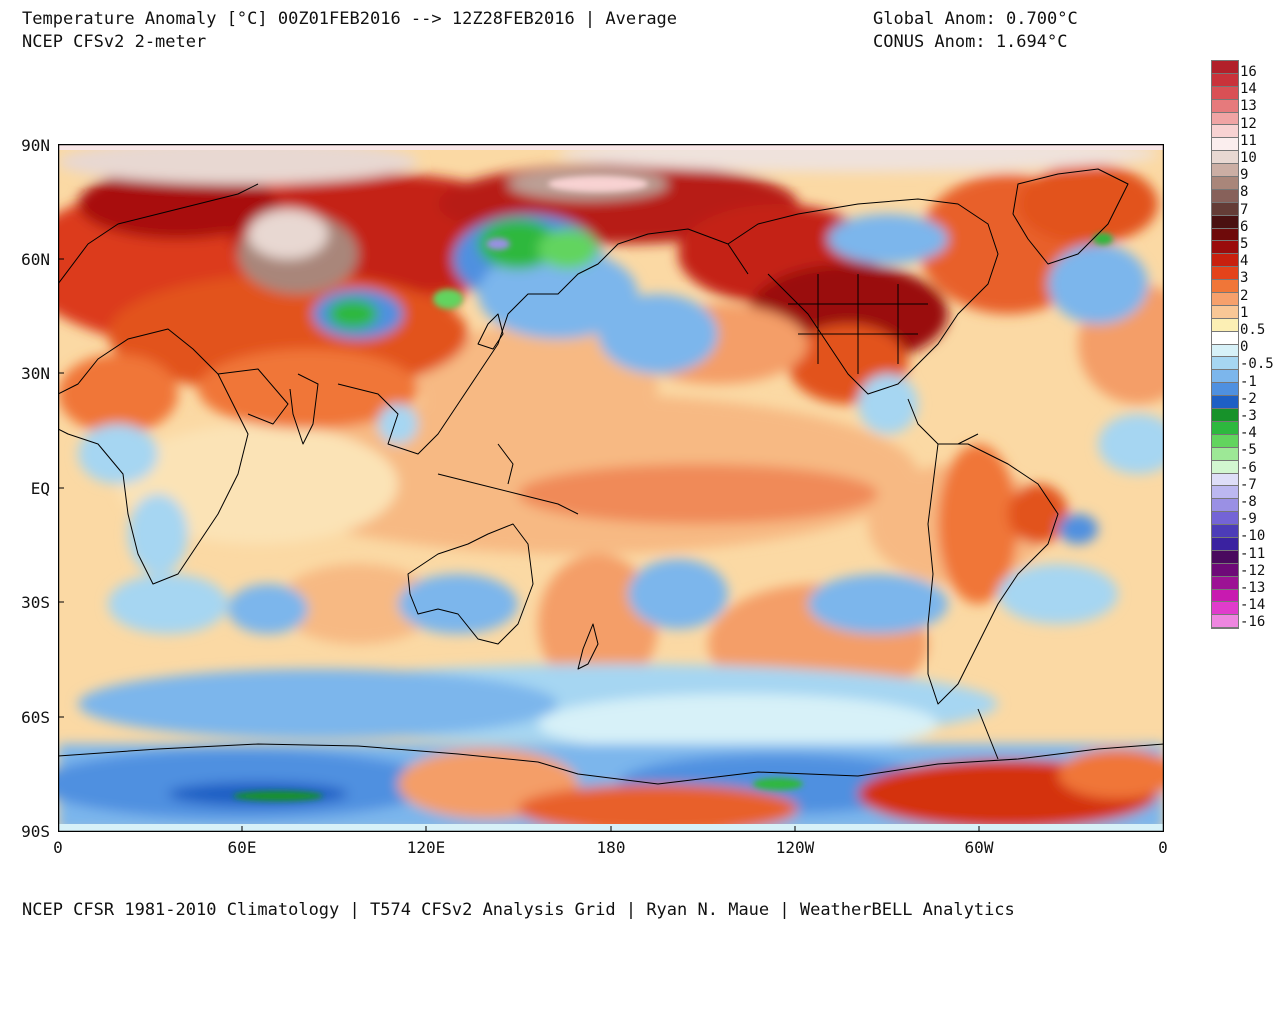  I want to click on legend-label: 5, so click(1244, 244).